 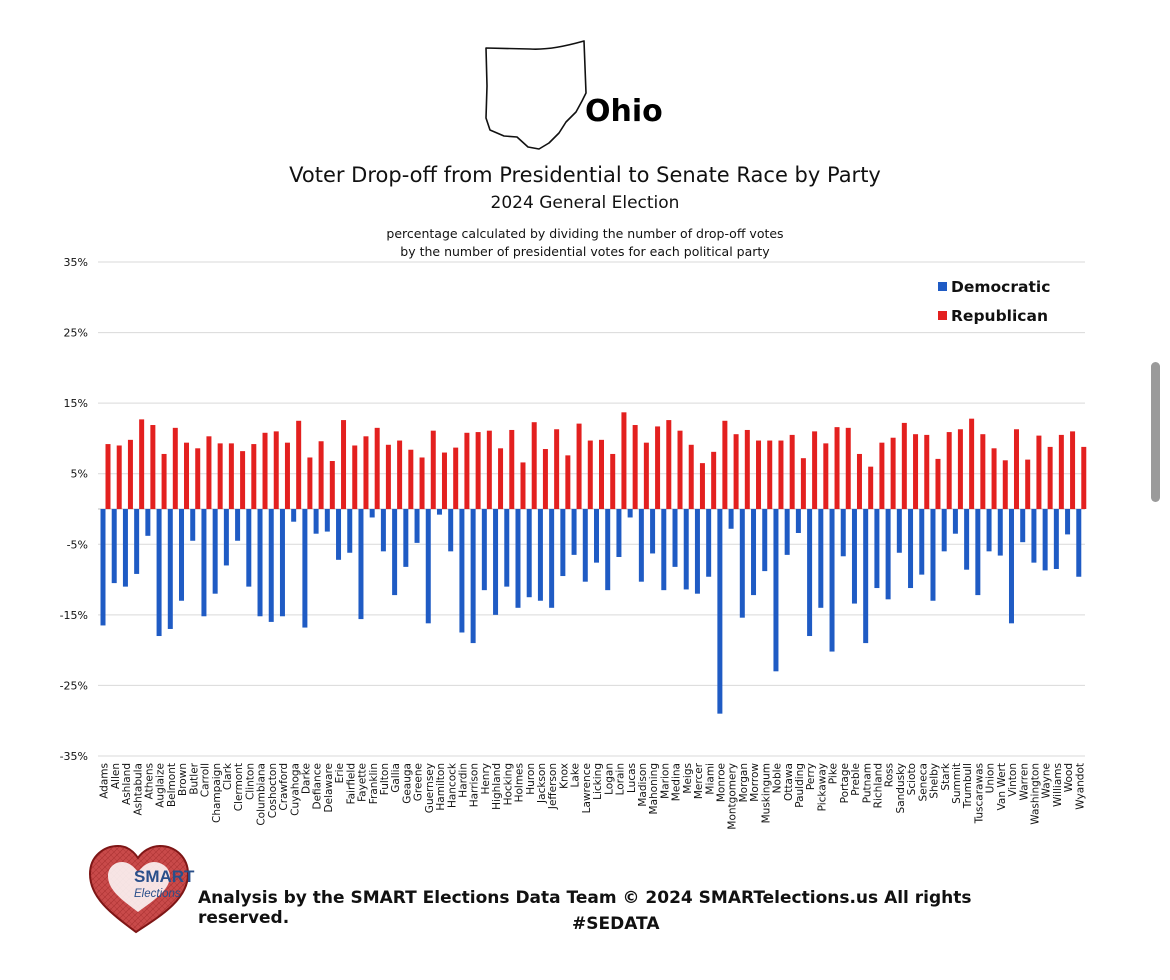 I want to click on x-tick-label: Allen, so click(x=116, y=776).